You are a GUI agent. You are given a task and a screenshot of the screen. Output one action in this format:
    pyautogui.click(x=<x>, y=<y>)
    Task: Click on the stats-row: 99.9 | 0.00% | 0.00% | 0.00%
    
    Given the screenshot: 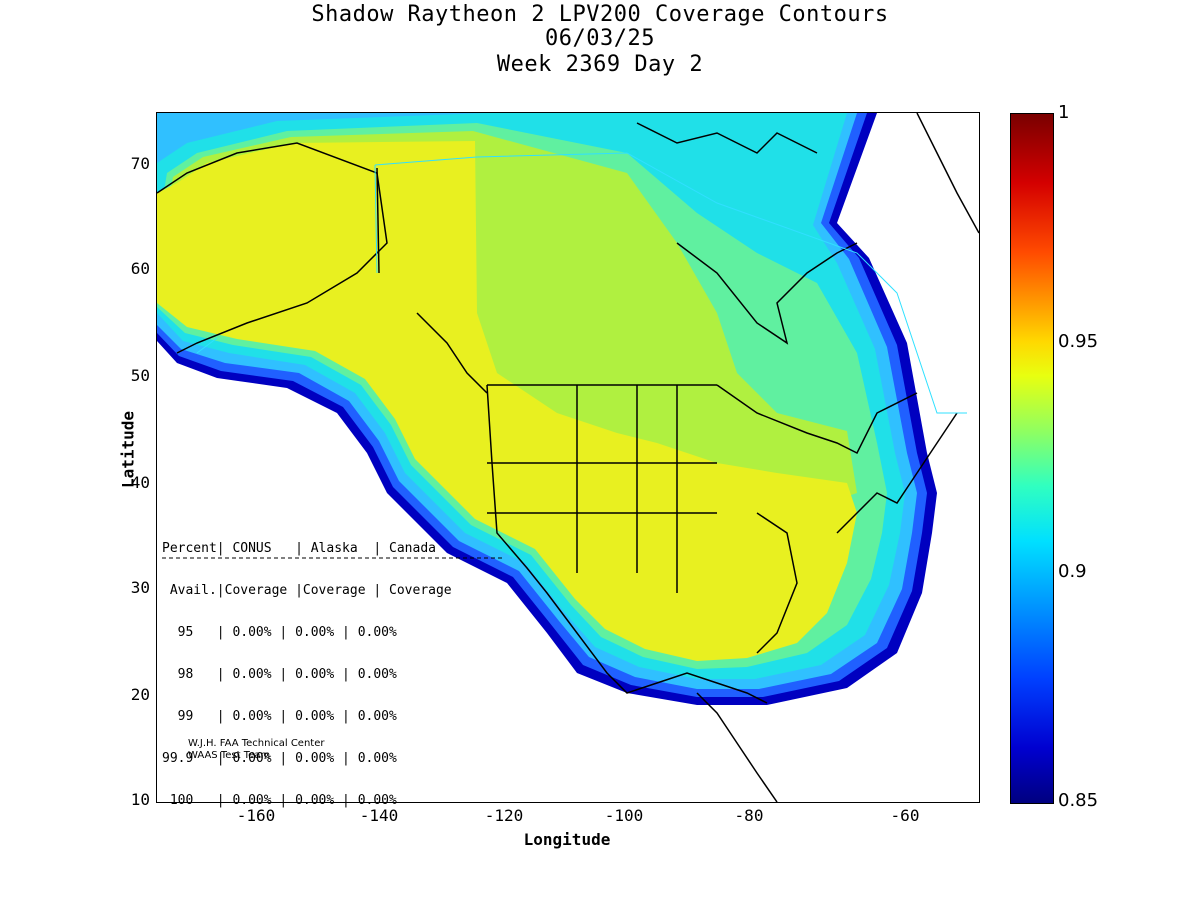 What is the action you would take?
    pyautogui.click(x=279, y=758)
    